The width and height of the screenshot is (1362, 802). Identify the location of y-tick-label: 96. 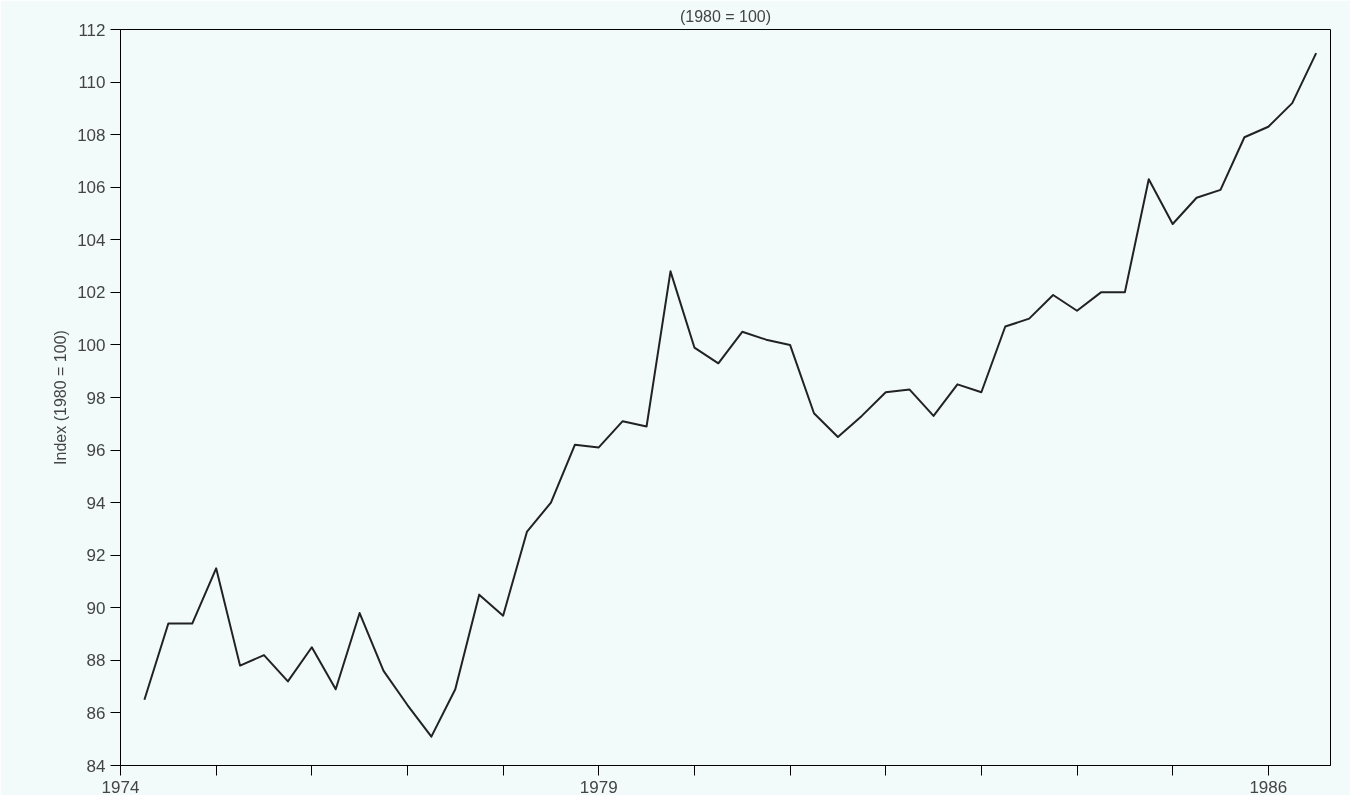
(96, 451).